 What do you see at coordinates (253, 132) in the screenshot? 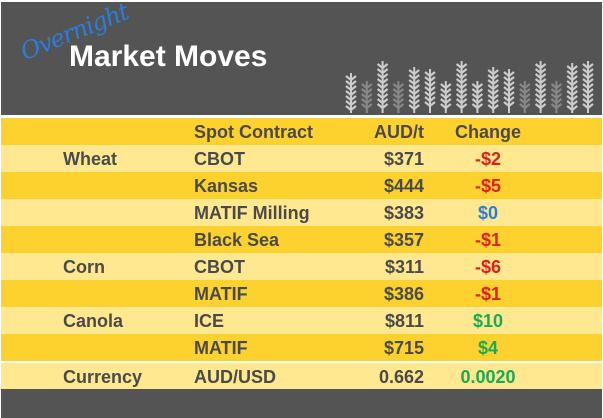
I see `column-header-contract: Spot Contract` at bounding box center [253, 132].